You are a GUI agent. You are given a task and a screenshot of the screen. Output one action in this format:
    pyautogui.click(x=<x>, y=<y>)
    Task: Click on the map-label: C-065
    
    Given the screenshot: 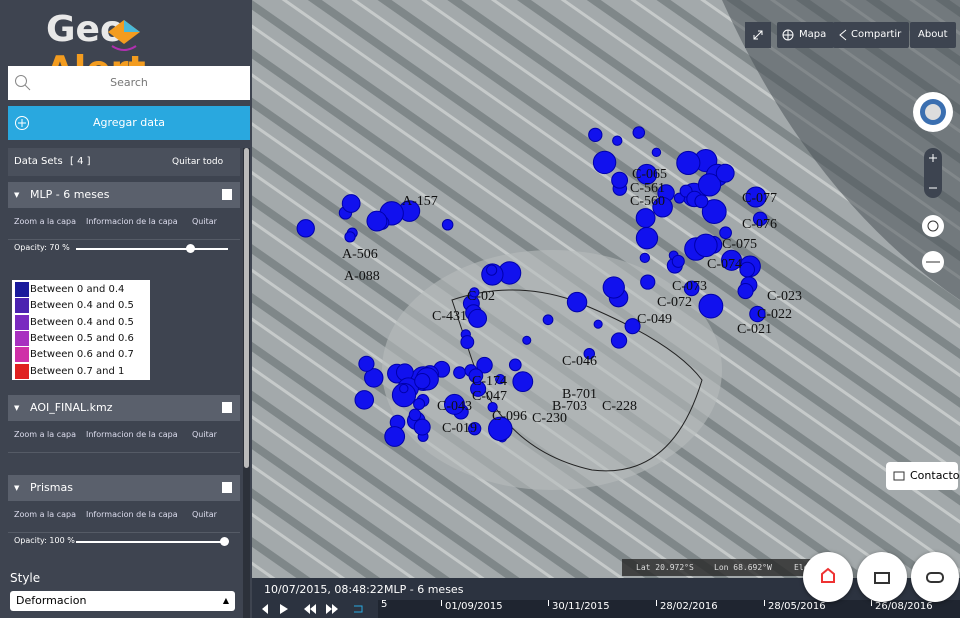 What is the action you would take?
    pyautogui.click(x=649, y=174)
    